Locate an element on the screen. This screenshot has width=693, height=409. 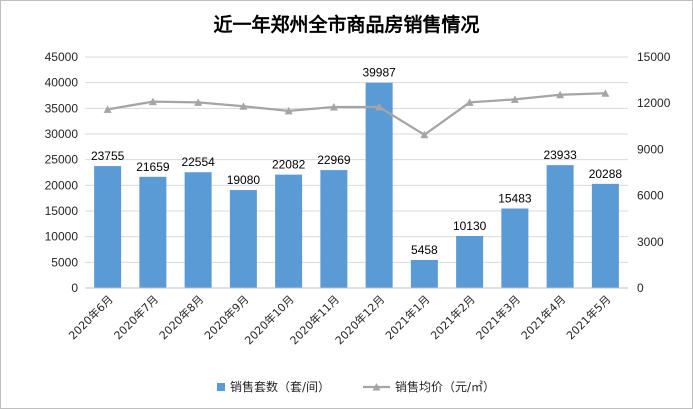
bar-value-label: 5458 is located at coordinates (424, 250).